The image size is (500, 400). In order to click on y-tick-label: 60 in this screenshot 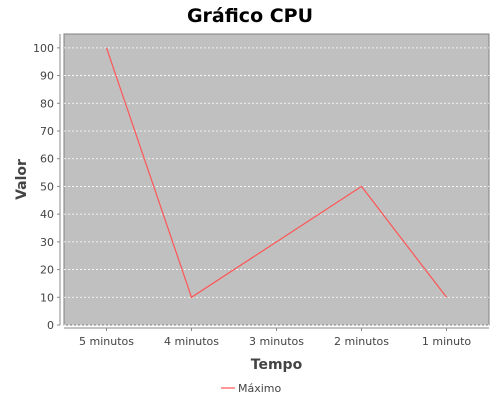, I will do `click(47, 159)`.